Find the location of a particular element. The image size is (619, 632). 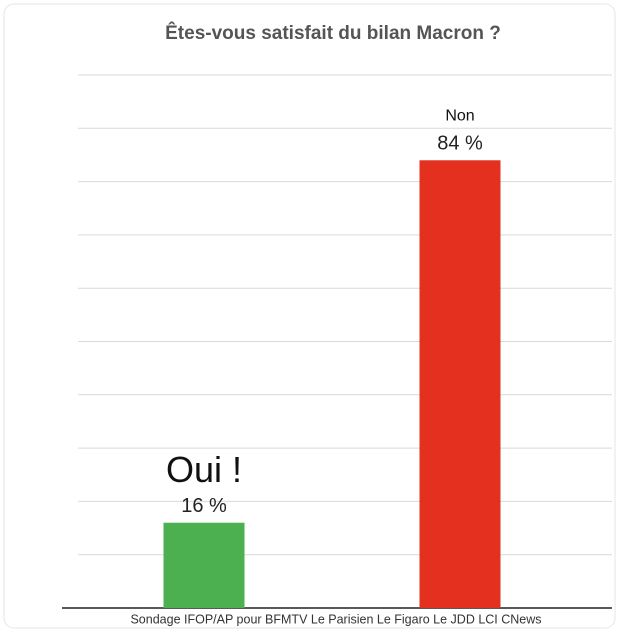

category-label: Oui ! is located at coordinates (204, 469).